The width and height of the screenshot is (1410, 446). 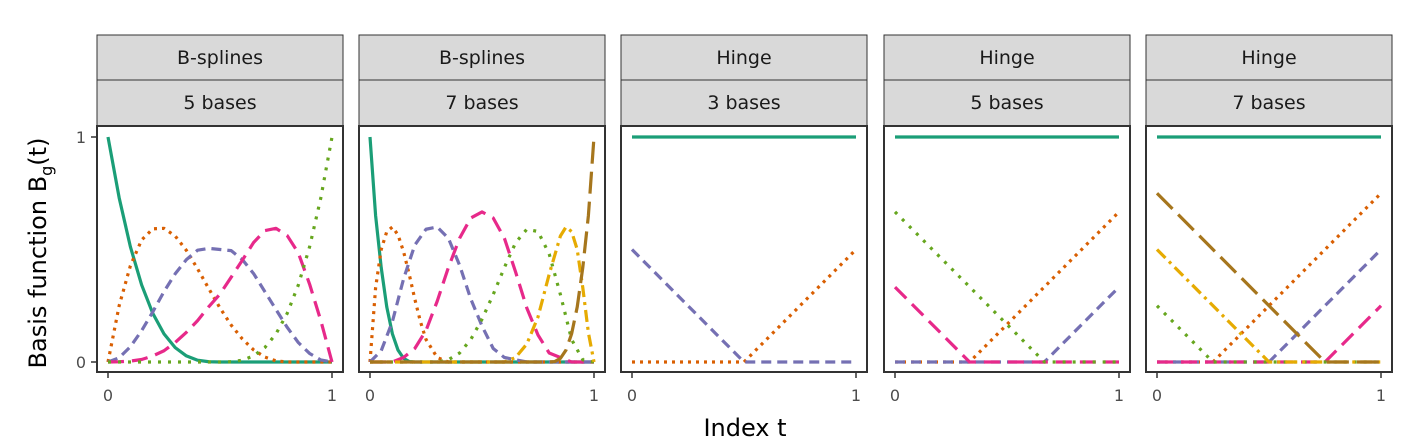 What do you see at coordinates (81, 137) in the screenshot?
I see `y-tick-label: 1` at bounding box center [81, 137].